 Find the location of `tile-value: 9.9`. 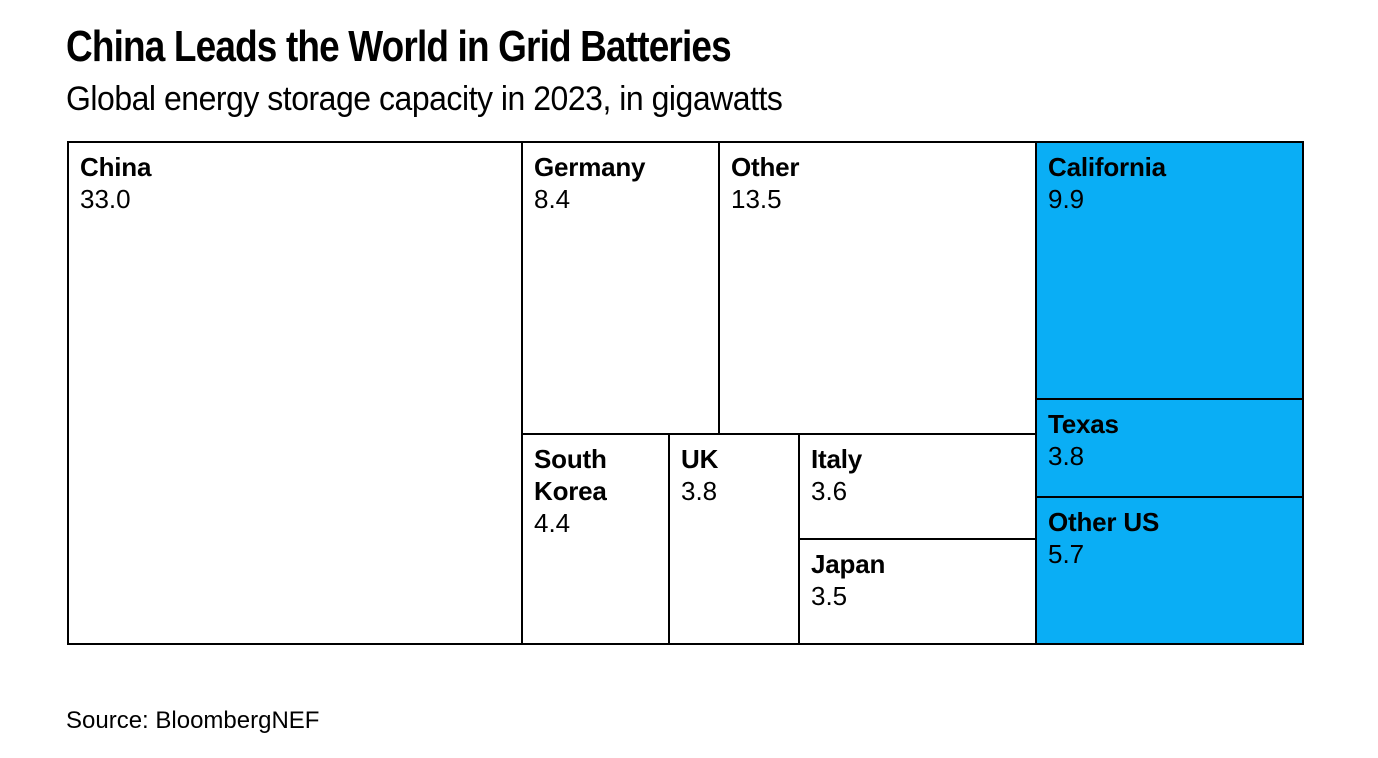

tile-value: 9.9 is located at coordinates (1066, 199).